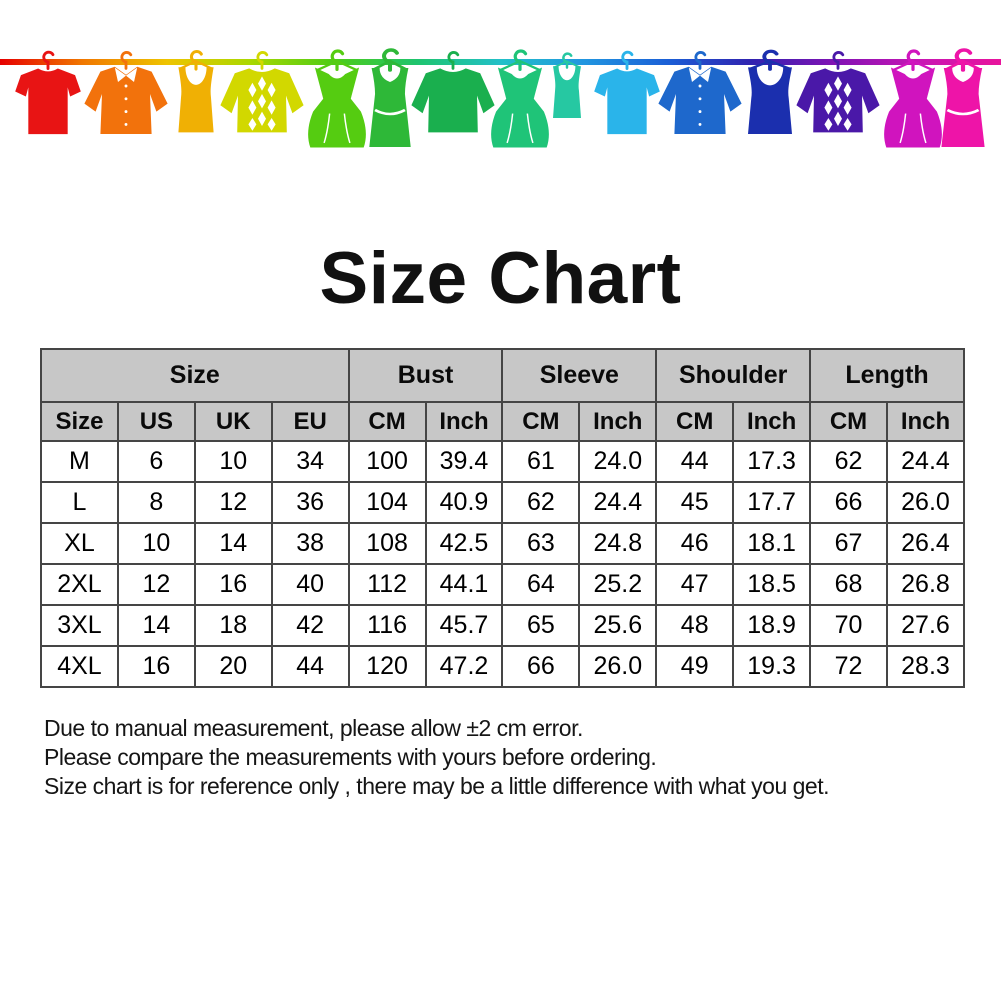 This screenshot has height=1001, width=1001. What do you see at coordinates (695, 666) in the screenshot?
I see `cell-4xl-8: 49` at bounding box center [695, 666].